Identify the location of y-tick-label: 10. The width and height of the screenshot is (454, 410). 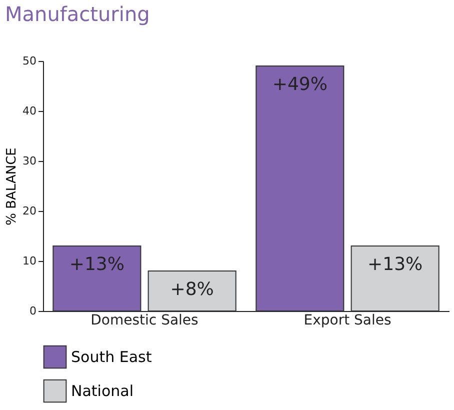
(29, 261).